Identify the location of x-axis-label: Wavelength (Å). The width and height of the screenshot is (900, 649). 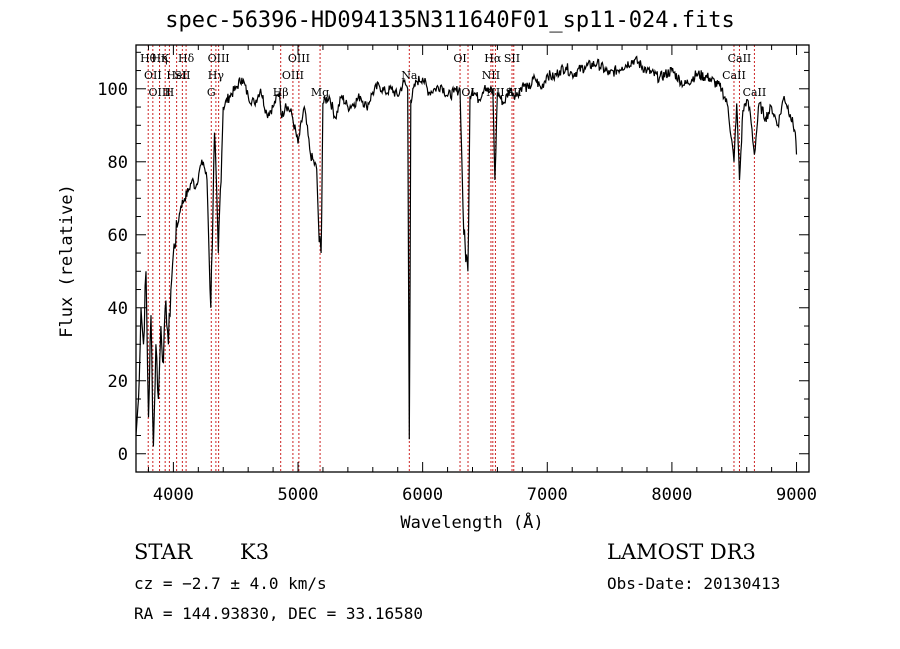
(471, 522).